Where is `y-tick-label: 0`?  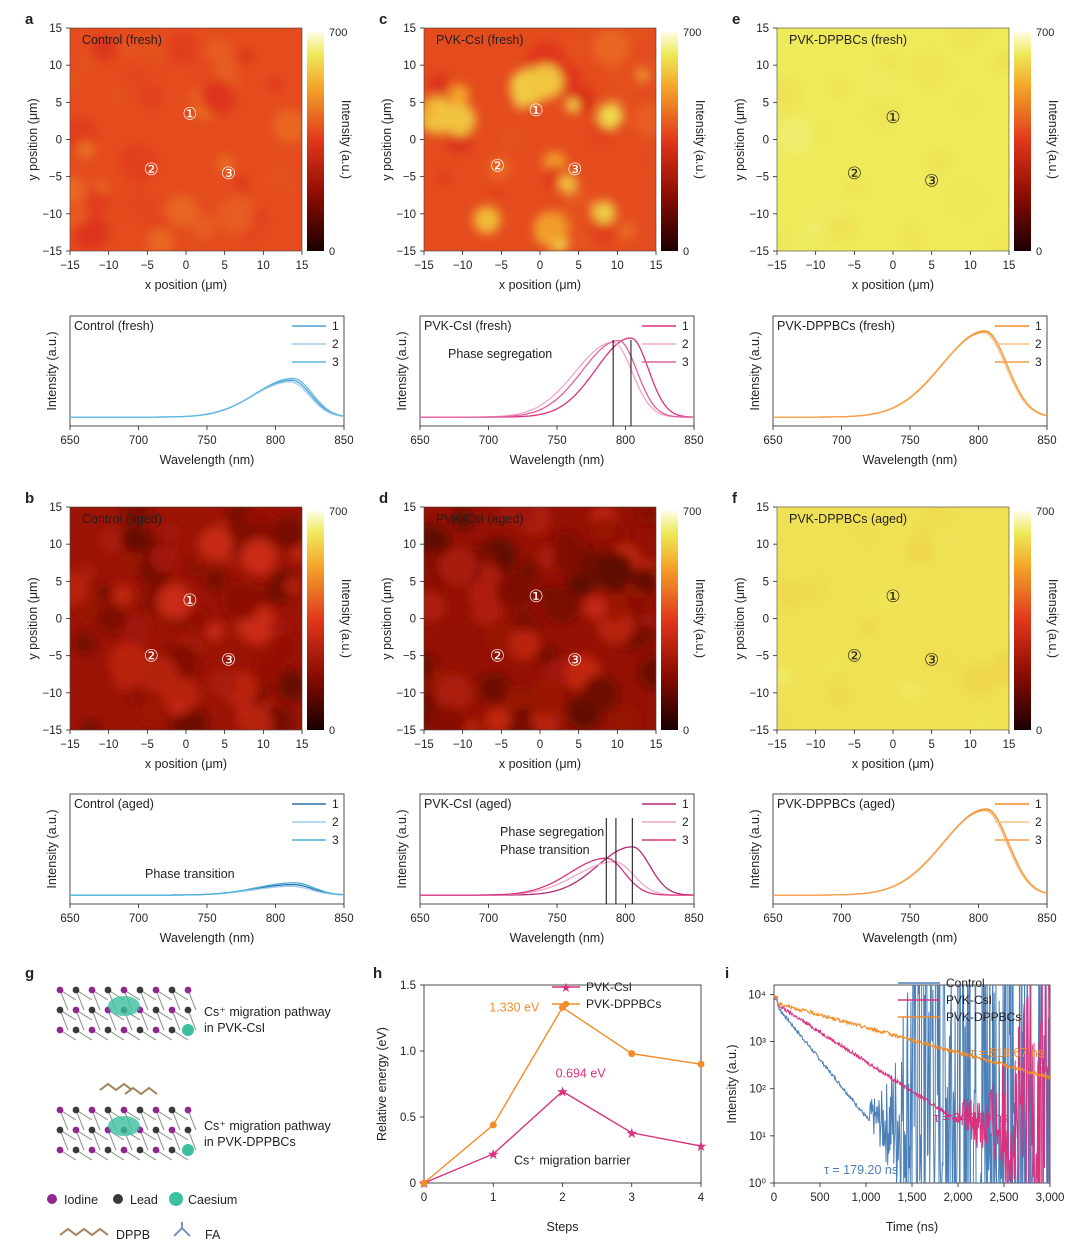 y-tick-label: 0 is located at coordinates (413, 620).